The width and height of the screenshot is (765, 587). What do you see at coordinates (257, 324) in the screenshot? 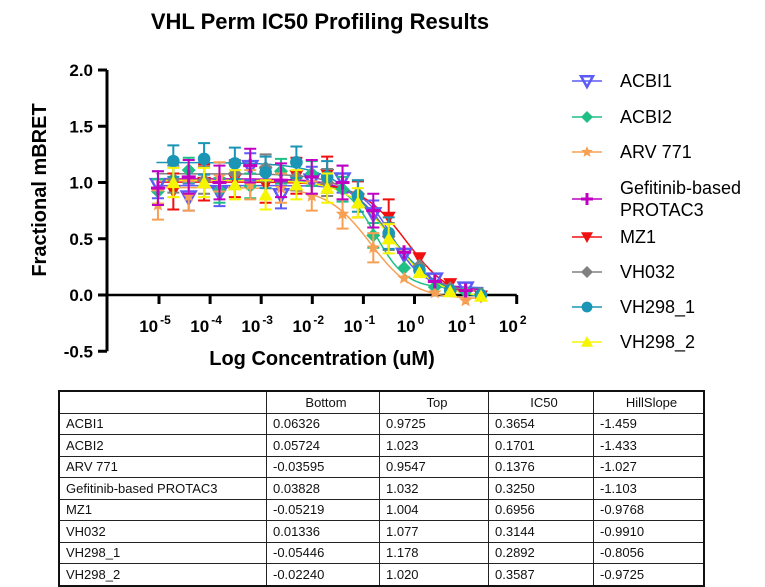
I see `x-tick-label: 10 -3` at bounding box center [257, 324].